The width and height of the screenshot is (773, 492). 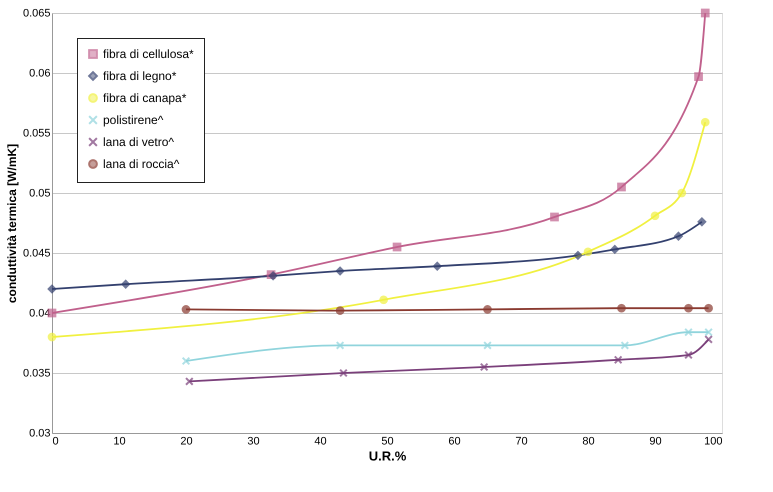 I want to click on x-axis-title: U.R.%, so click(x=387, y=456).